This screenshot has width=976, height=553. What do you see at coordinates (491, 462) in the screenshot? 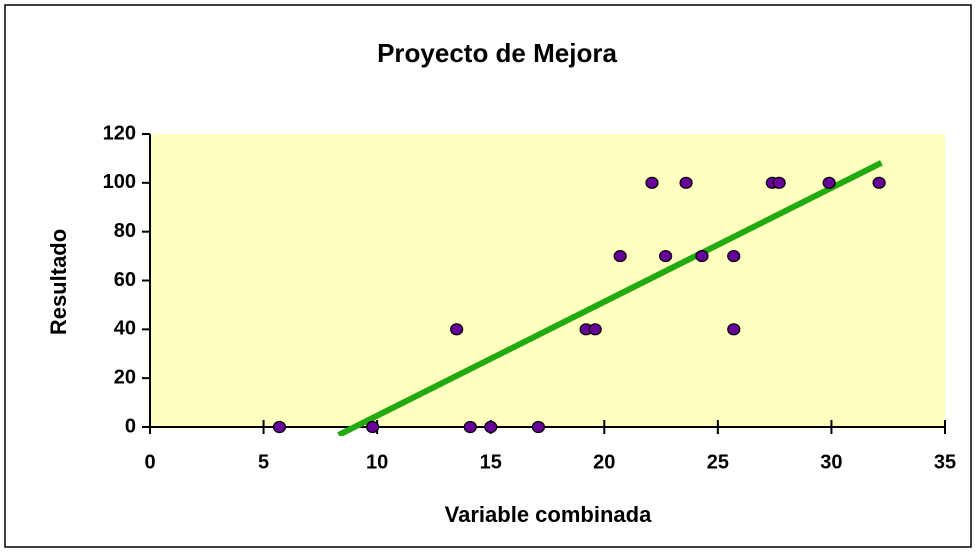
I see `x-tick-label: 15` at bounding box center [491, 462].